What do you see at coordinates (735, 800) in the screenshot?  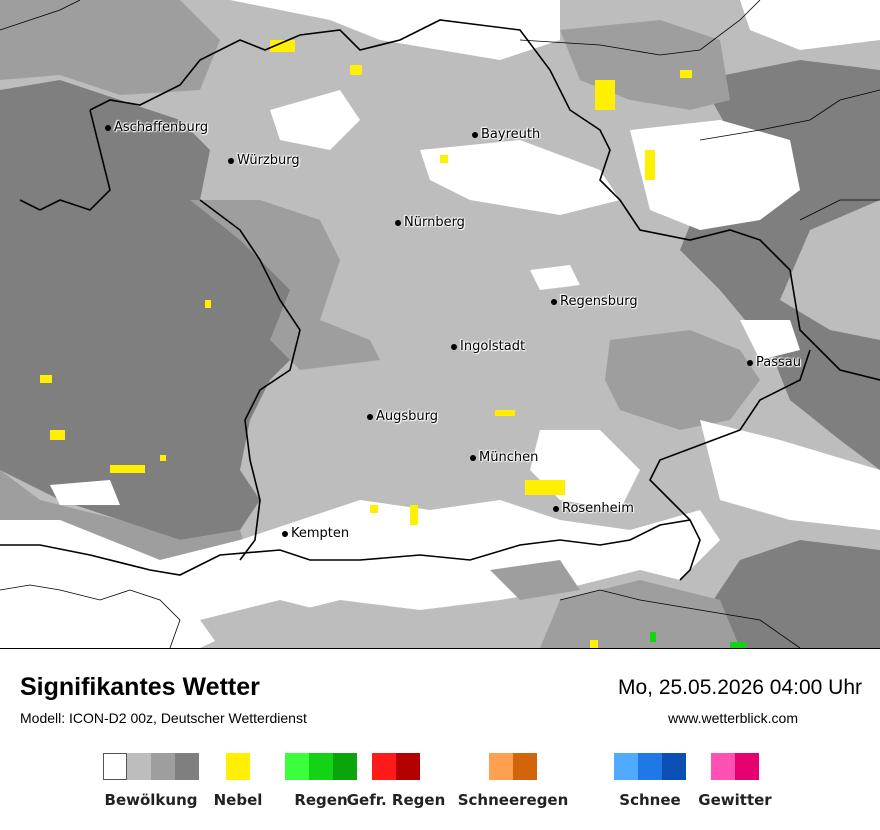 I see `legend-label: Gewitter` at bounding box center [735, 800].